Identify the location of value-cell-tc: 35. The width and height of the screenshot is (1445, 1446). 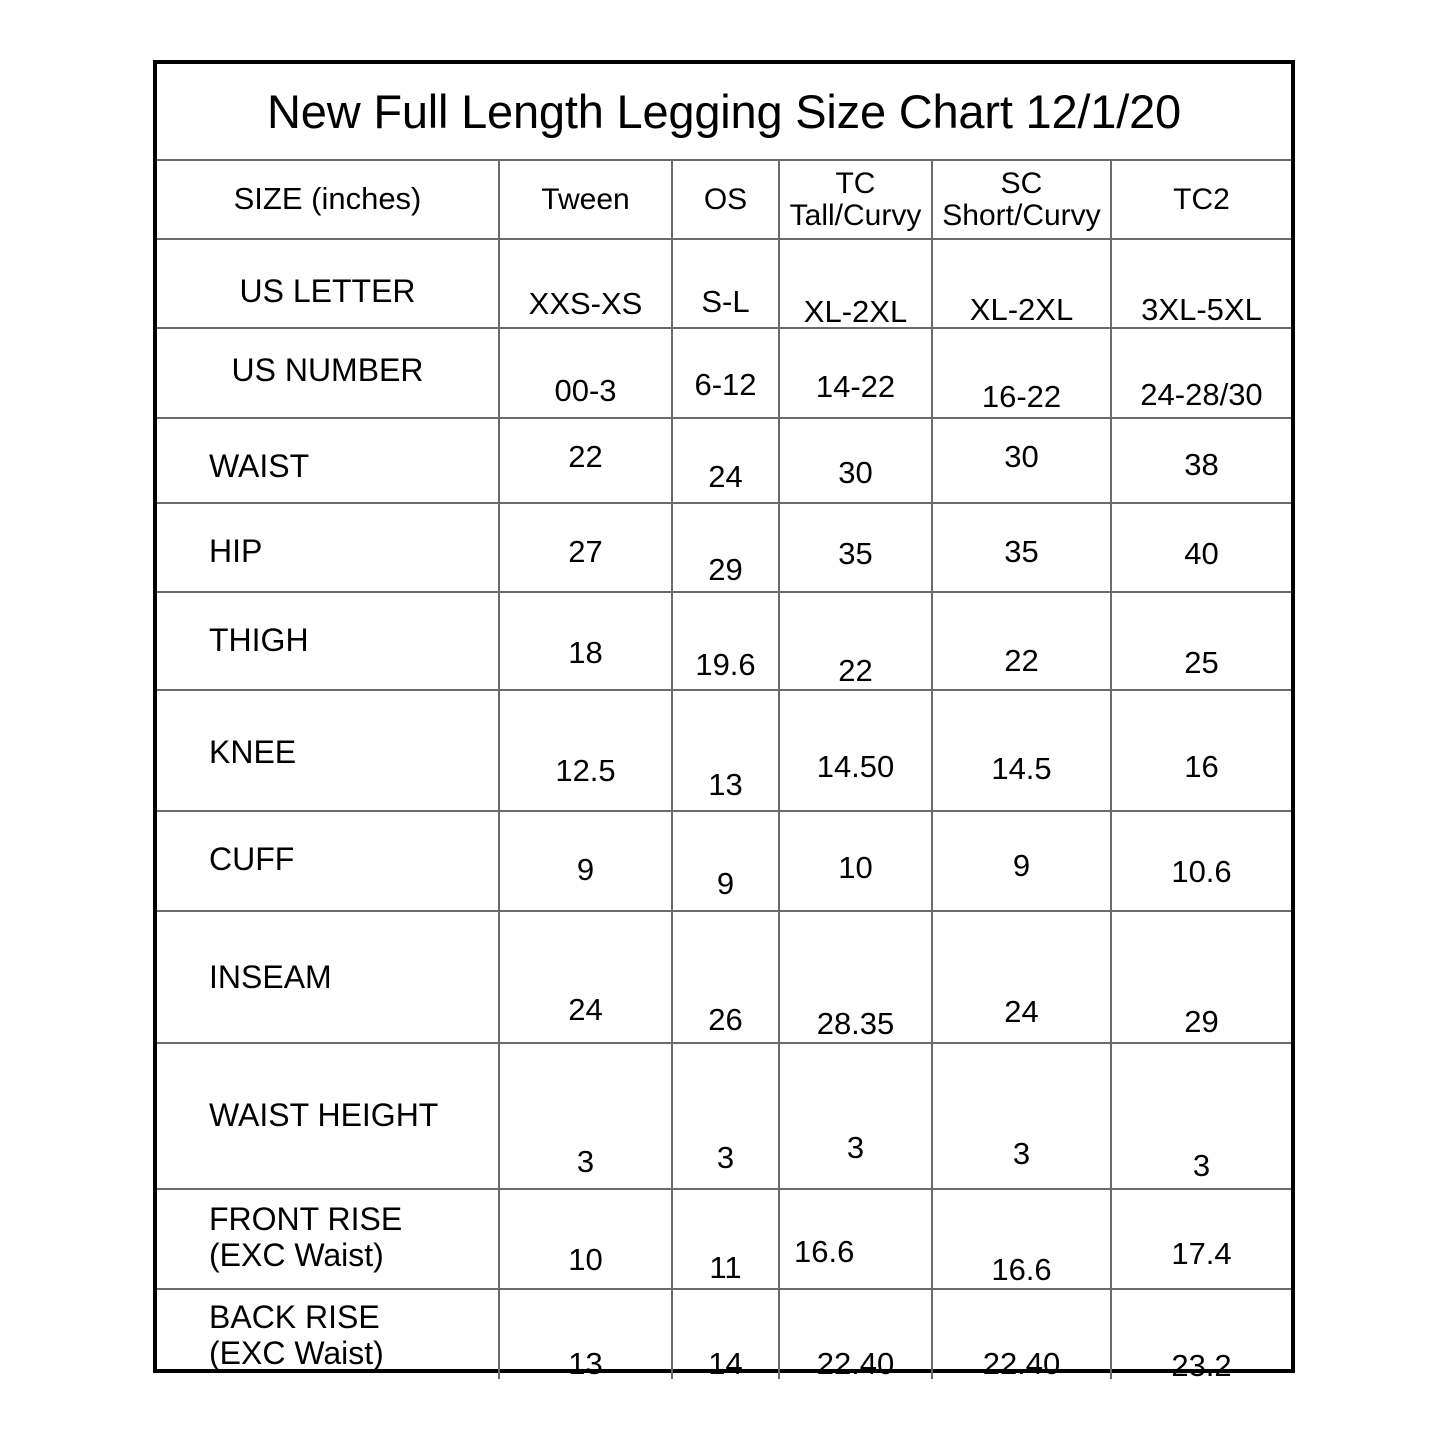
(856, 547).